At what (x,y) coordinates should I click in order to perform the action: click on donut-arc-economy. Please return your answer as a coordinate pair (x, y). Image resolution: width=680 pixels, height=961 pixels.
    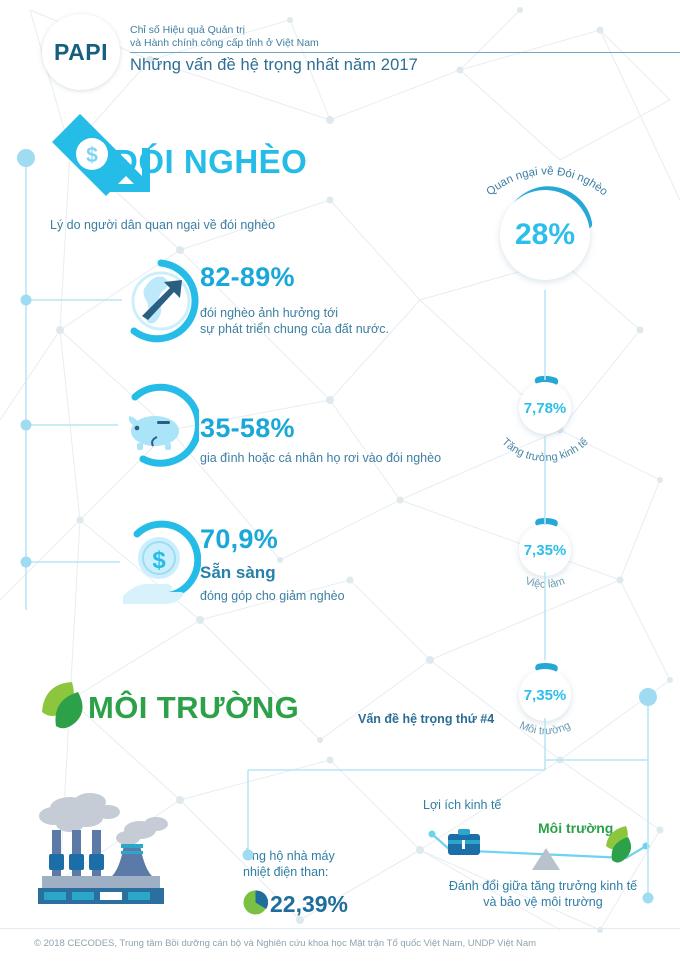
    Looking at the image, I should click on (546, 381).